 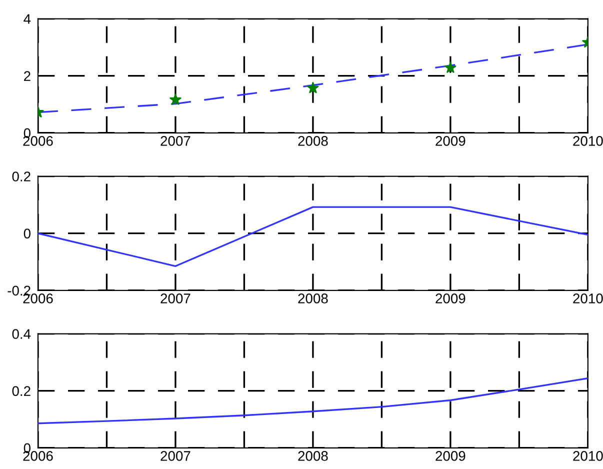 What do you see at coordinates (27, 19) in the screenshot?
I see `y-tick-label: 4` at bounding box center [27, 19].